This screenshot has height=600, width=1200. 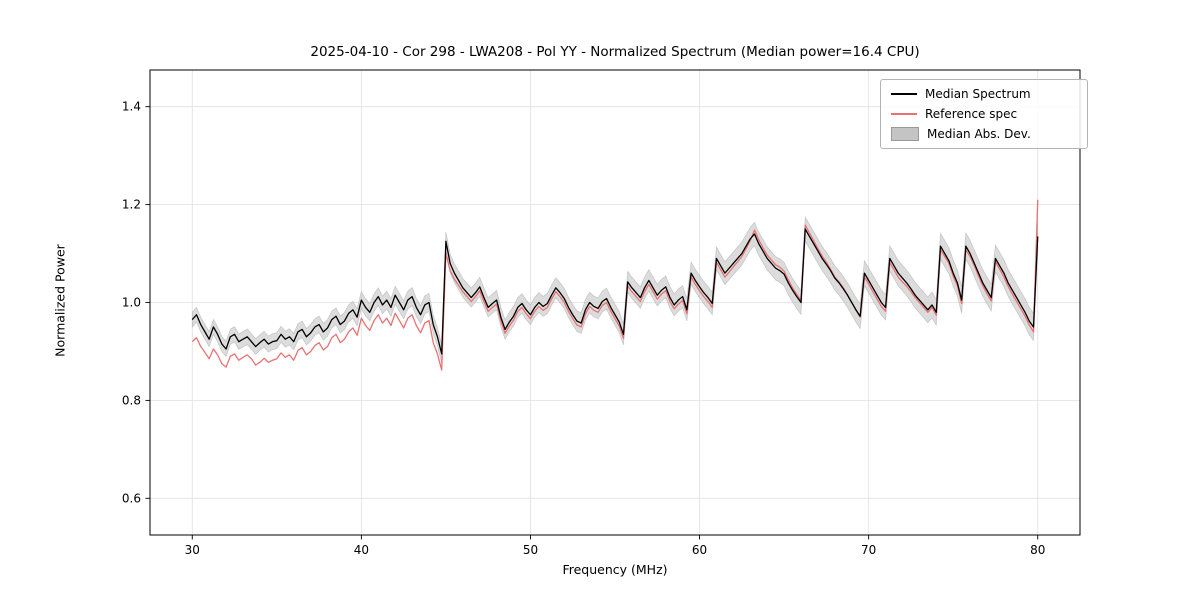 I want to click on x-axis-label: Frequency (MHz), so click(x=615, y=569).